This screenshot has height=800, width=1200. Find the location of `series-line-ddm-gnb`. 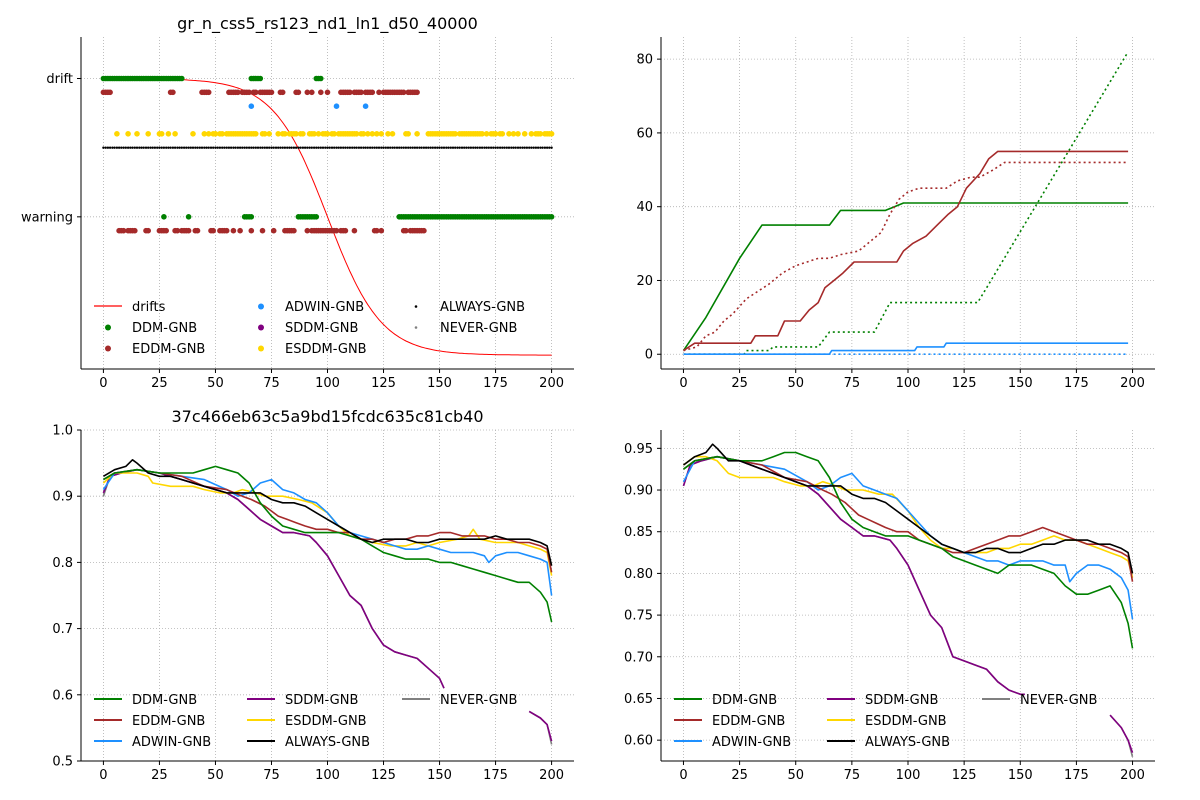

series-line-ddm-gnb is located at coordinates (908, 550).